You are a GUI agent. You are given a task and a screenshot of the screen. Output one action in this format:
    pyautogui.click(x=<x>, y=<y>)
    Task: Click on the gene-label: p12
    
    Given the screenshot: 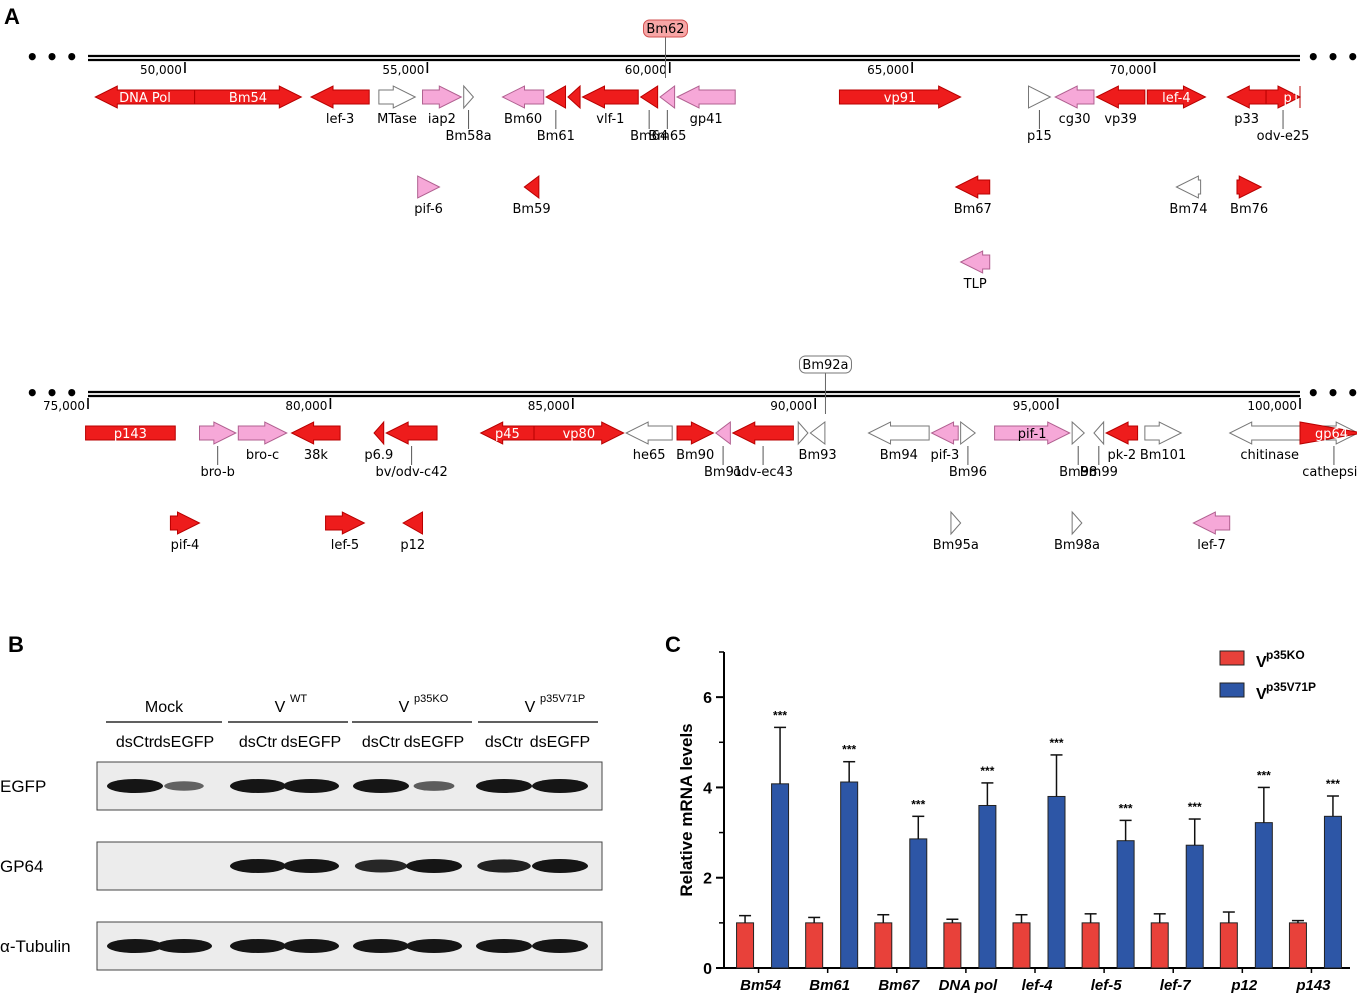 What is the action you would take?
    pyautogui.click(x=412, y=545)
    